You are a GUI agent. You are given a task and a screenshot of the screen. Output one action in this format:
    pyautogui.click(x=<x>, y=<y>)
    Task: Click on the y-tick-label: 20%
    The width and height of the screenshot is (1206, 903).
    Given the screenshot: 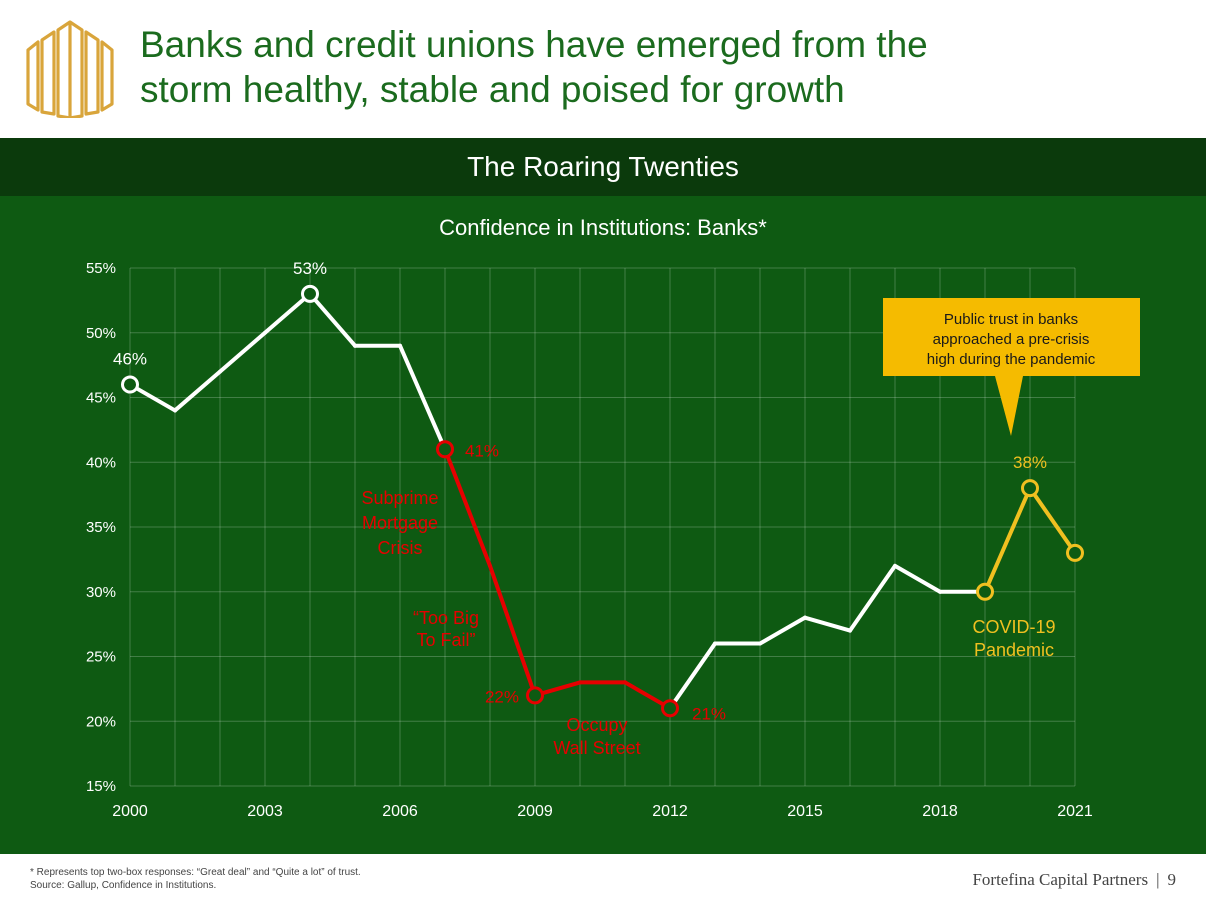 What is the action you would take?
    pyautogui.click(x=101, y=721)
    